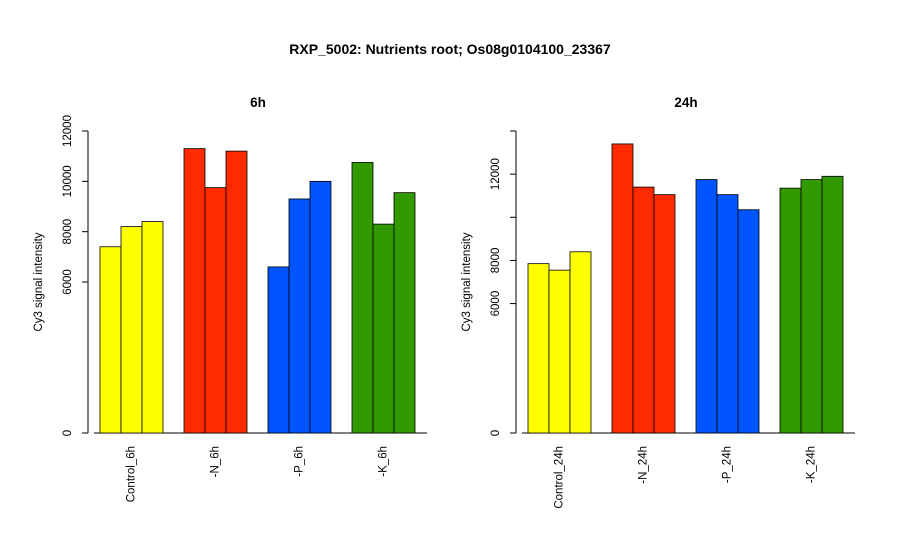 The height and width of the screenshot is (550, 900). I want to click on x-category-label: Control_24h, so click(560, 477).